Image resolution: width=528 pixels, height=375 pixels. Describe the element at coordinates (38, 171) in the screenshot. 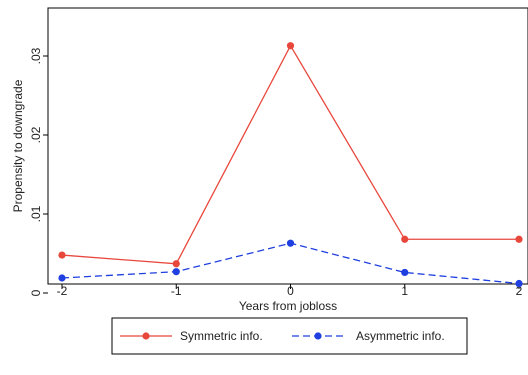

I see `y-axis: 0 .01 .02 .03` at that location.